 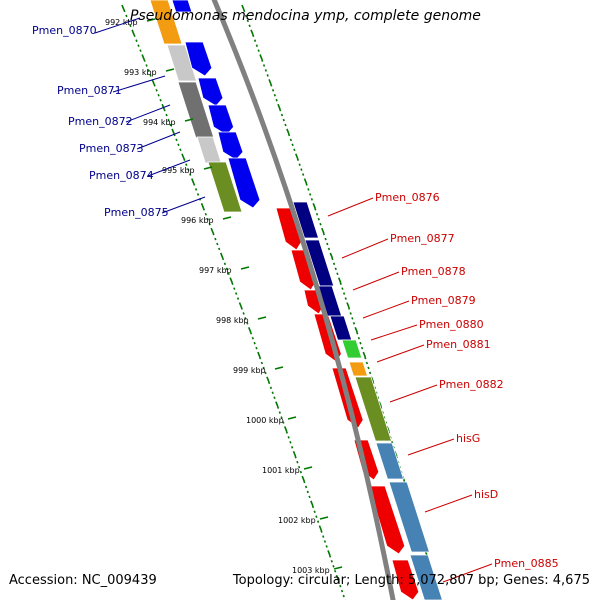 What do you see at coordinates (249, 370) in the screenshot?
I see `kbp-label: 999 kbp` at bounding box center [249, 370].